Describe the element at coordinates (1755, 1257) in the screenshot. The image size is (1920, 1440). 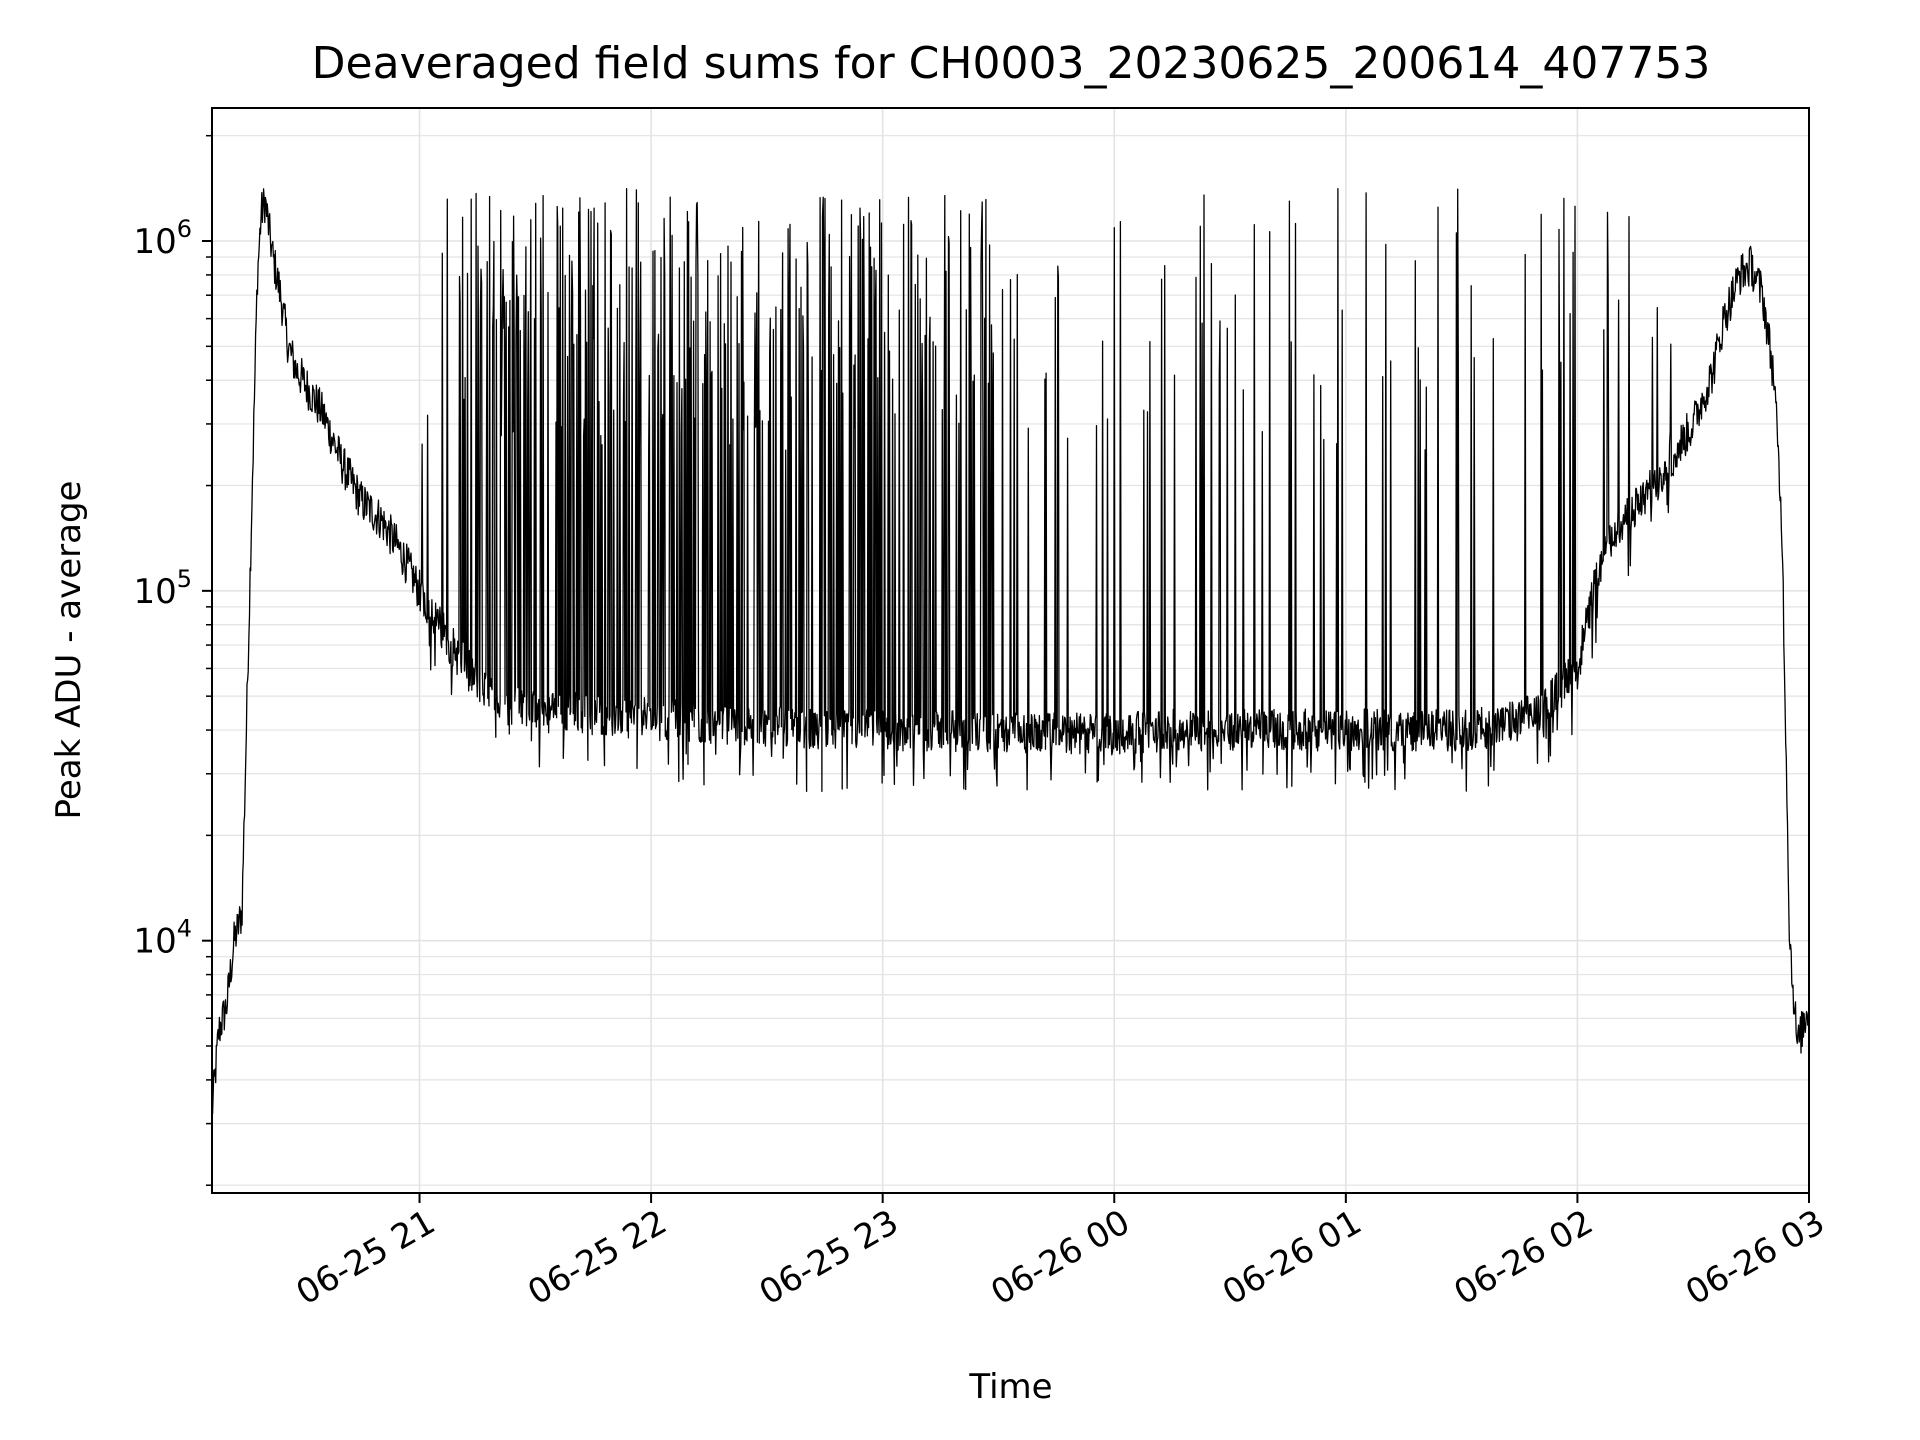
I see `x-tick-label: 06-26 03` at that location.